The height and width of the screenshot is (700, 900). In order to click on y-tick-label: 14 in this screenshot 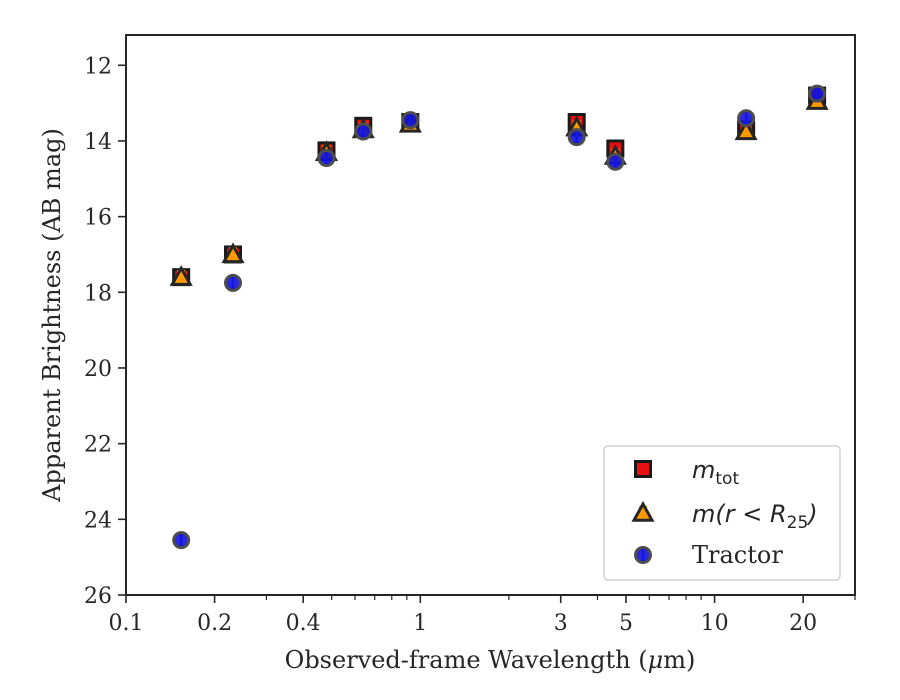, I will do `click(98, 142)`.